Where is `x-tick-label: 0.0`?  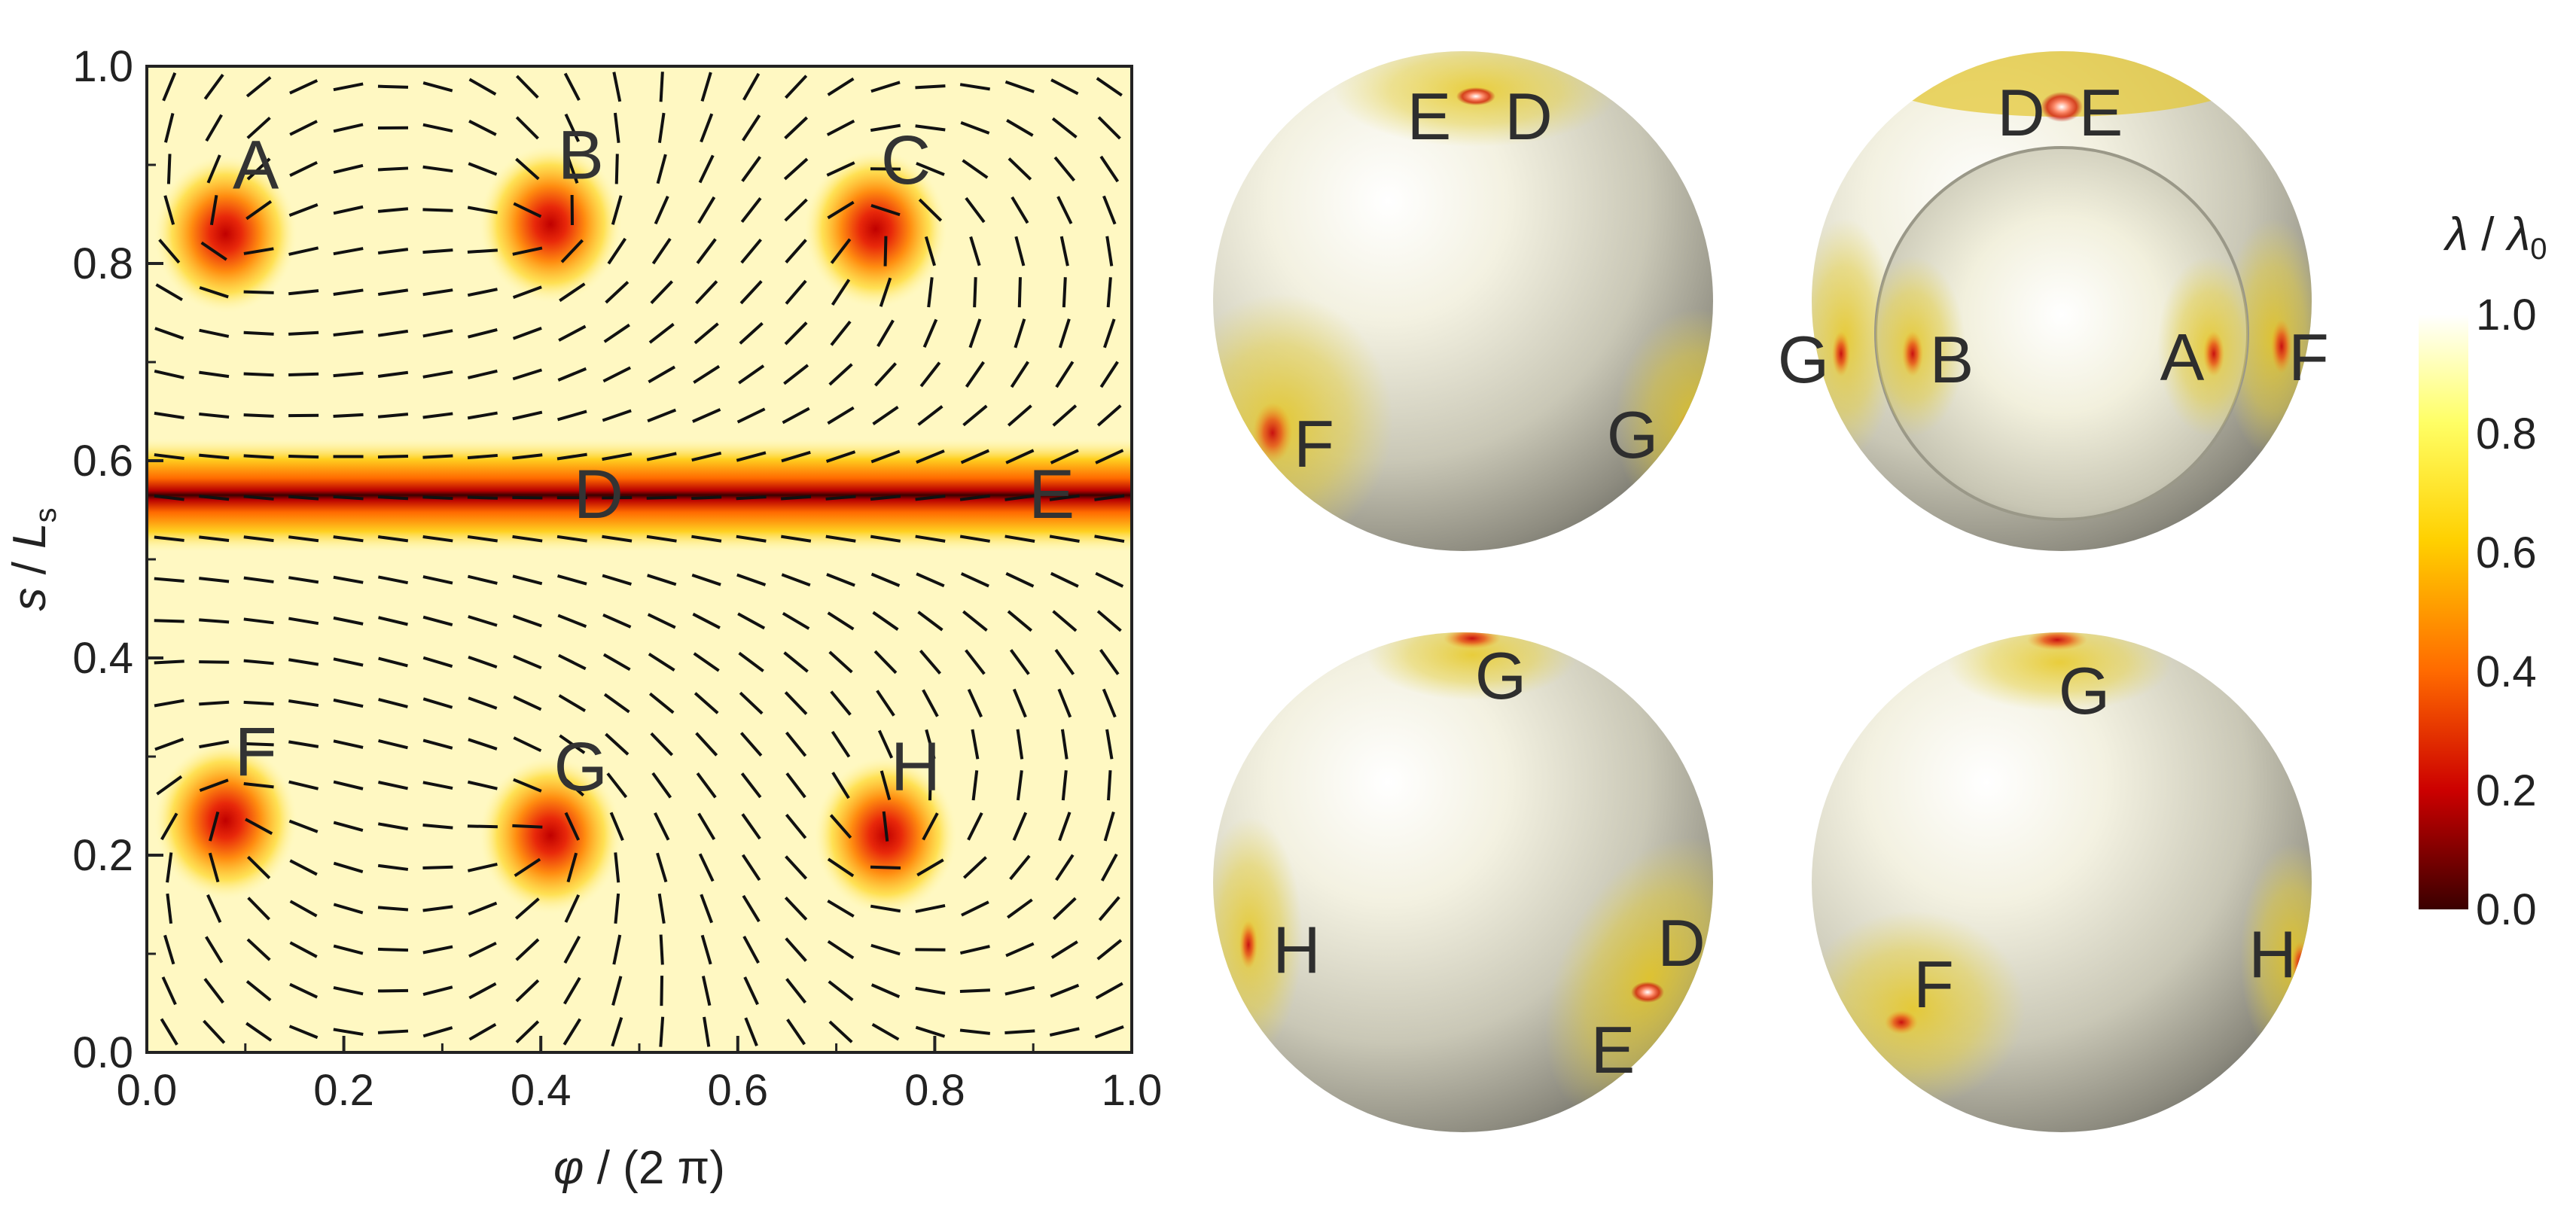 x-tick-label: 0.0 is located at coordinates (147, 1090).